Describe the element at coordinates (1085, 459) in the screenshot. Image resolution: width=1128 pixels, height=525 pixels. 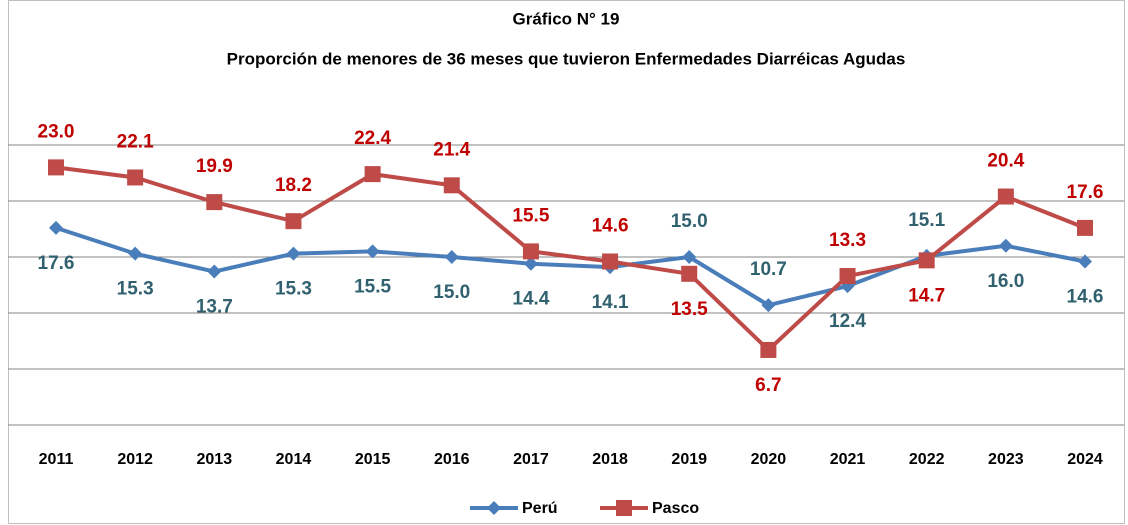
I see `x-tick-label: 2024` at that location.